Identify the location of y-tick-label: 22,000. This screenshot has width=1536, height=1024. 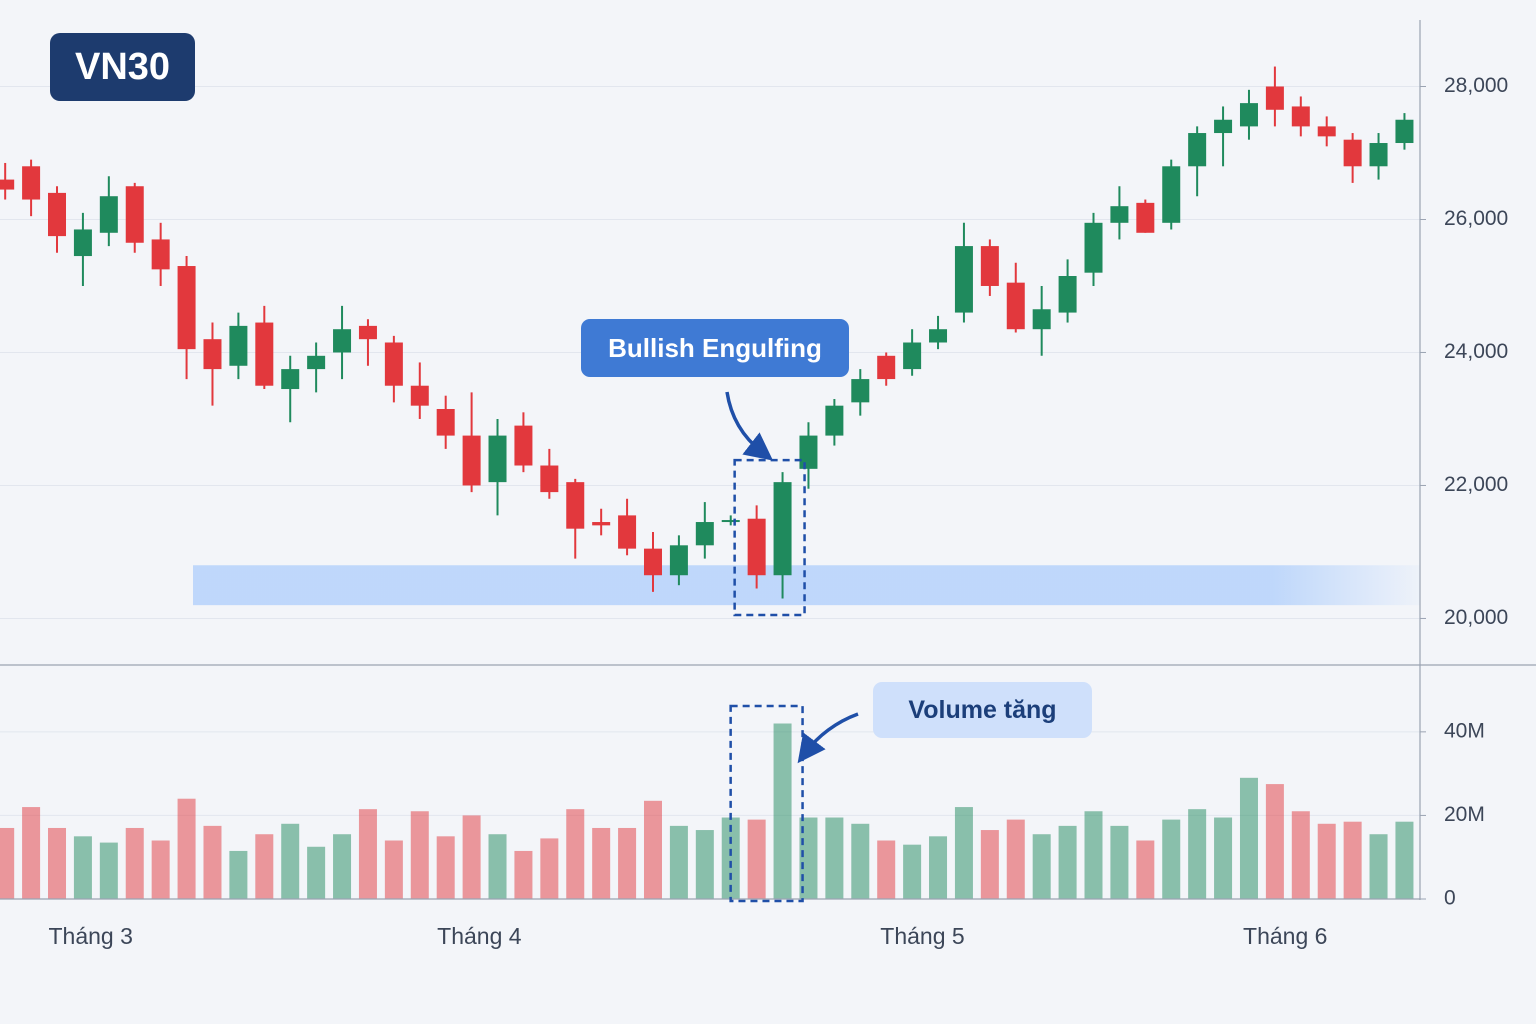
(1476, 484).